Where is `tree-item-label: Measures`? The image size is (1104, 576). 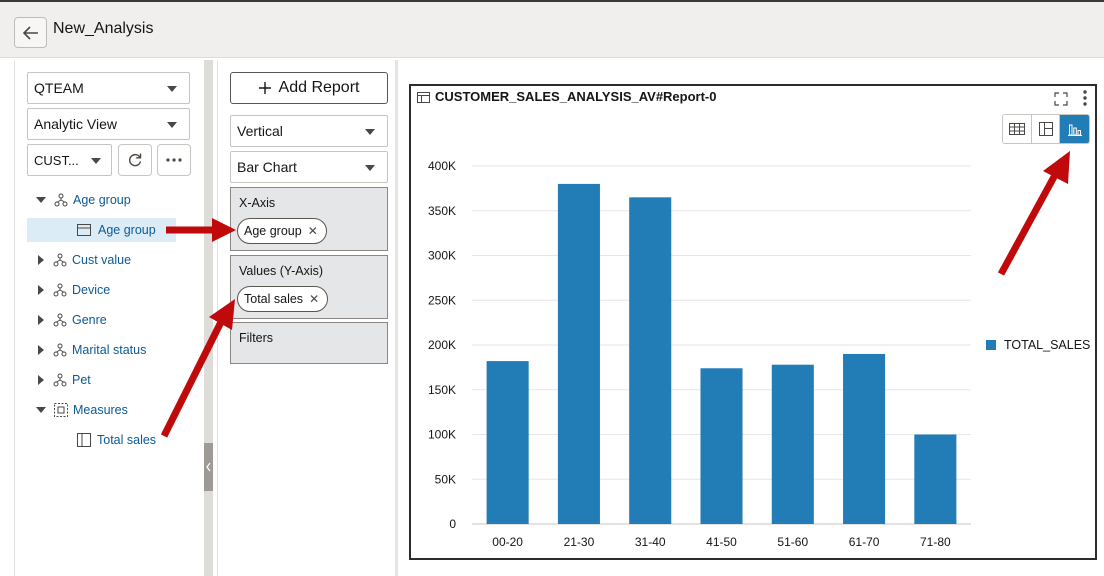 tree-item-label: Measures is located at coordinates (100, 410).